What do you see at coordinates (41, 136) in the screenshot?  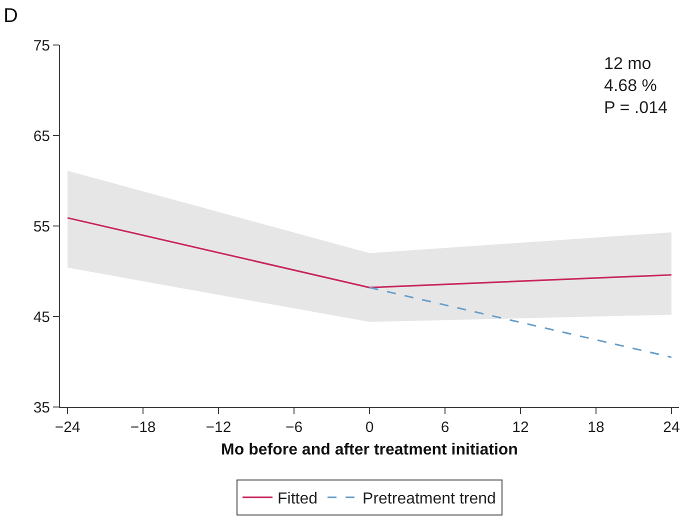 I see `y-tick-label: 65` at bounding box center [41, 136].